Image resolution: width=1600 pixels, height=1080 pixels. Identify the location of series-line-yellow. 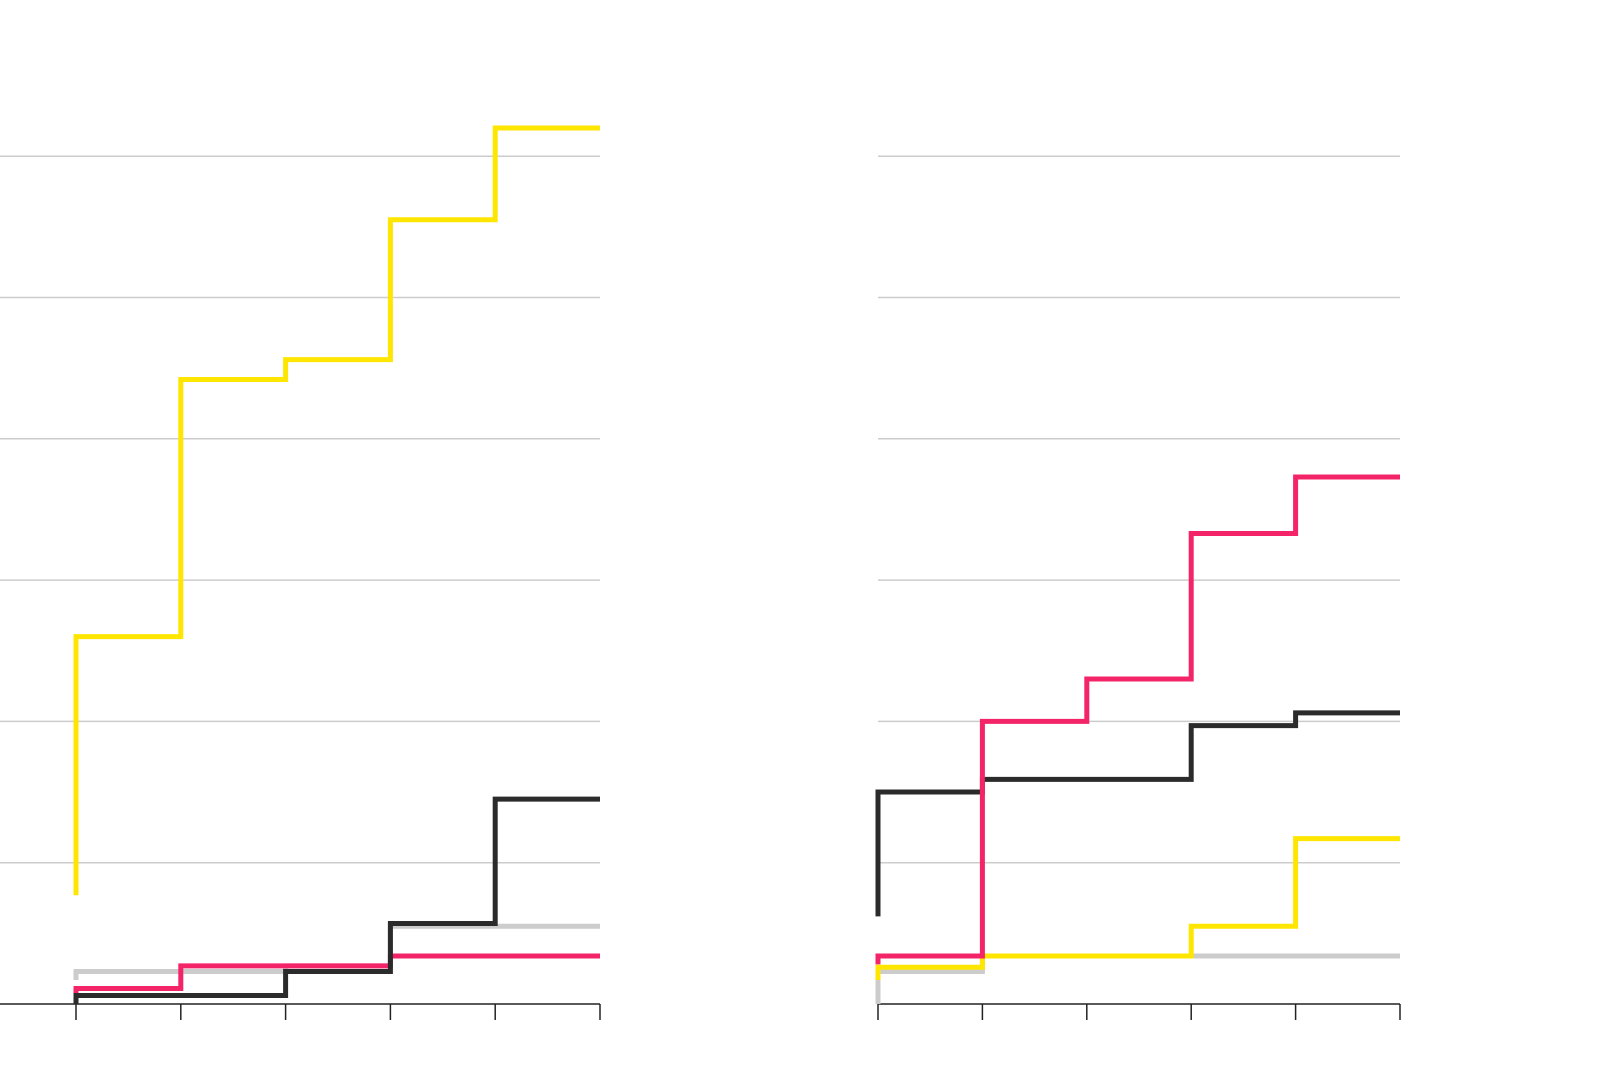
(1137, 908).